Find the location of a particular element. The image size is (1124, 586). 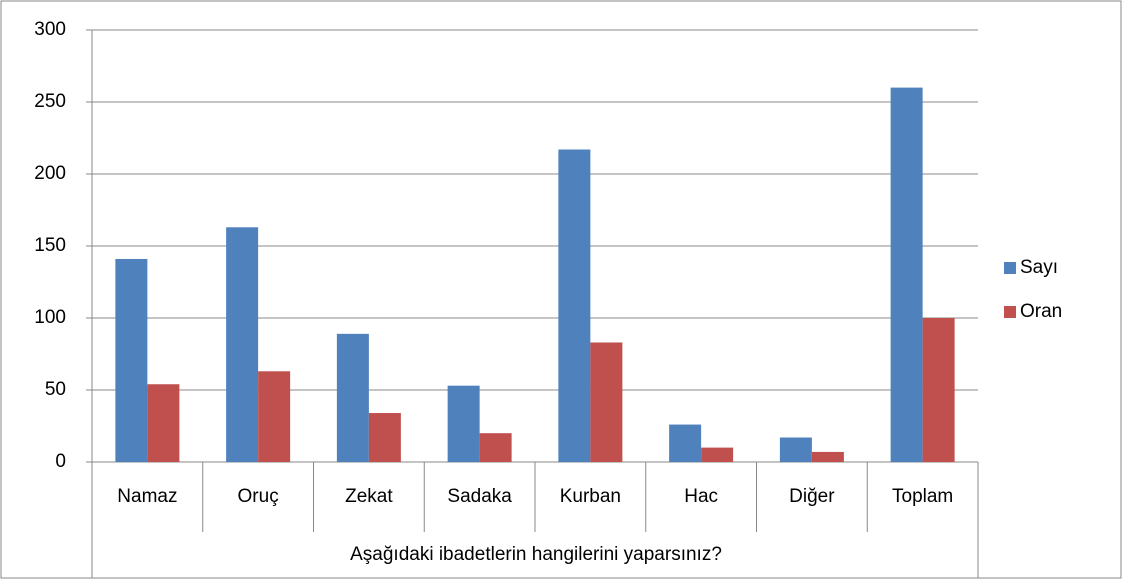

x-tick-label: Hac is located at coordinates (701, 496).